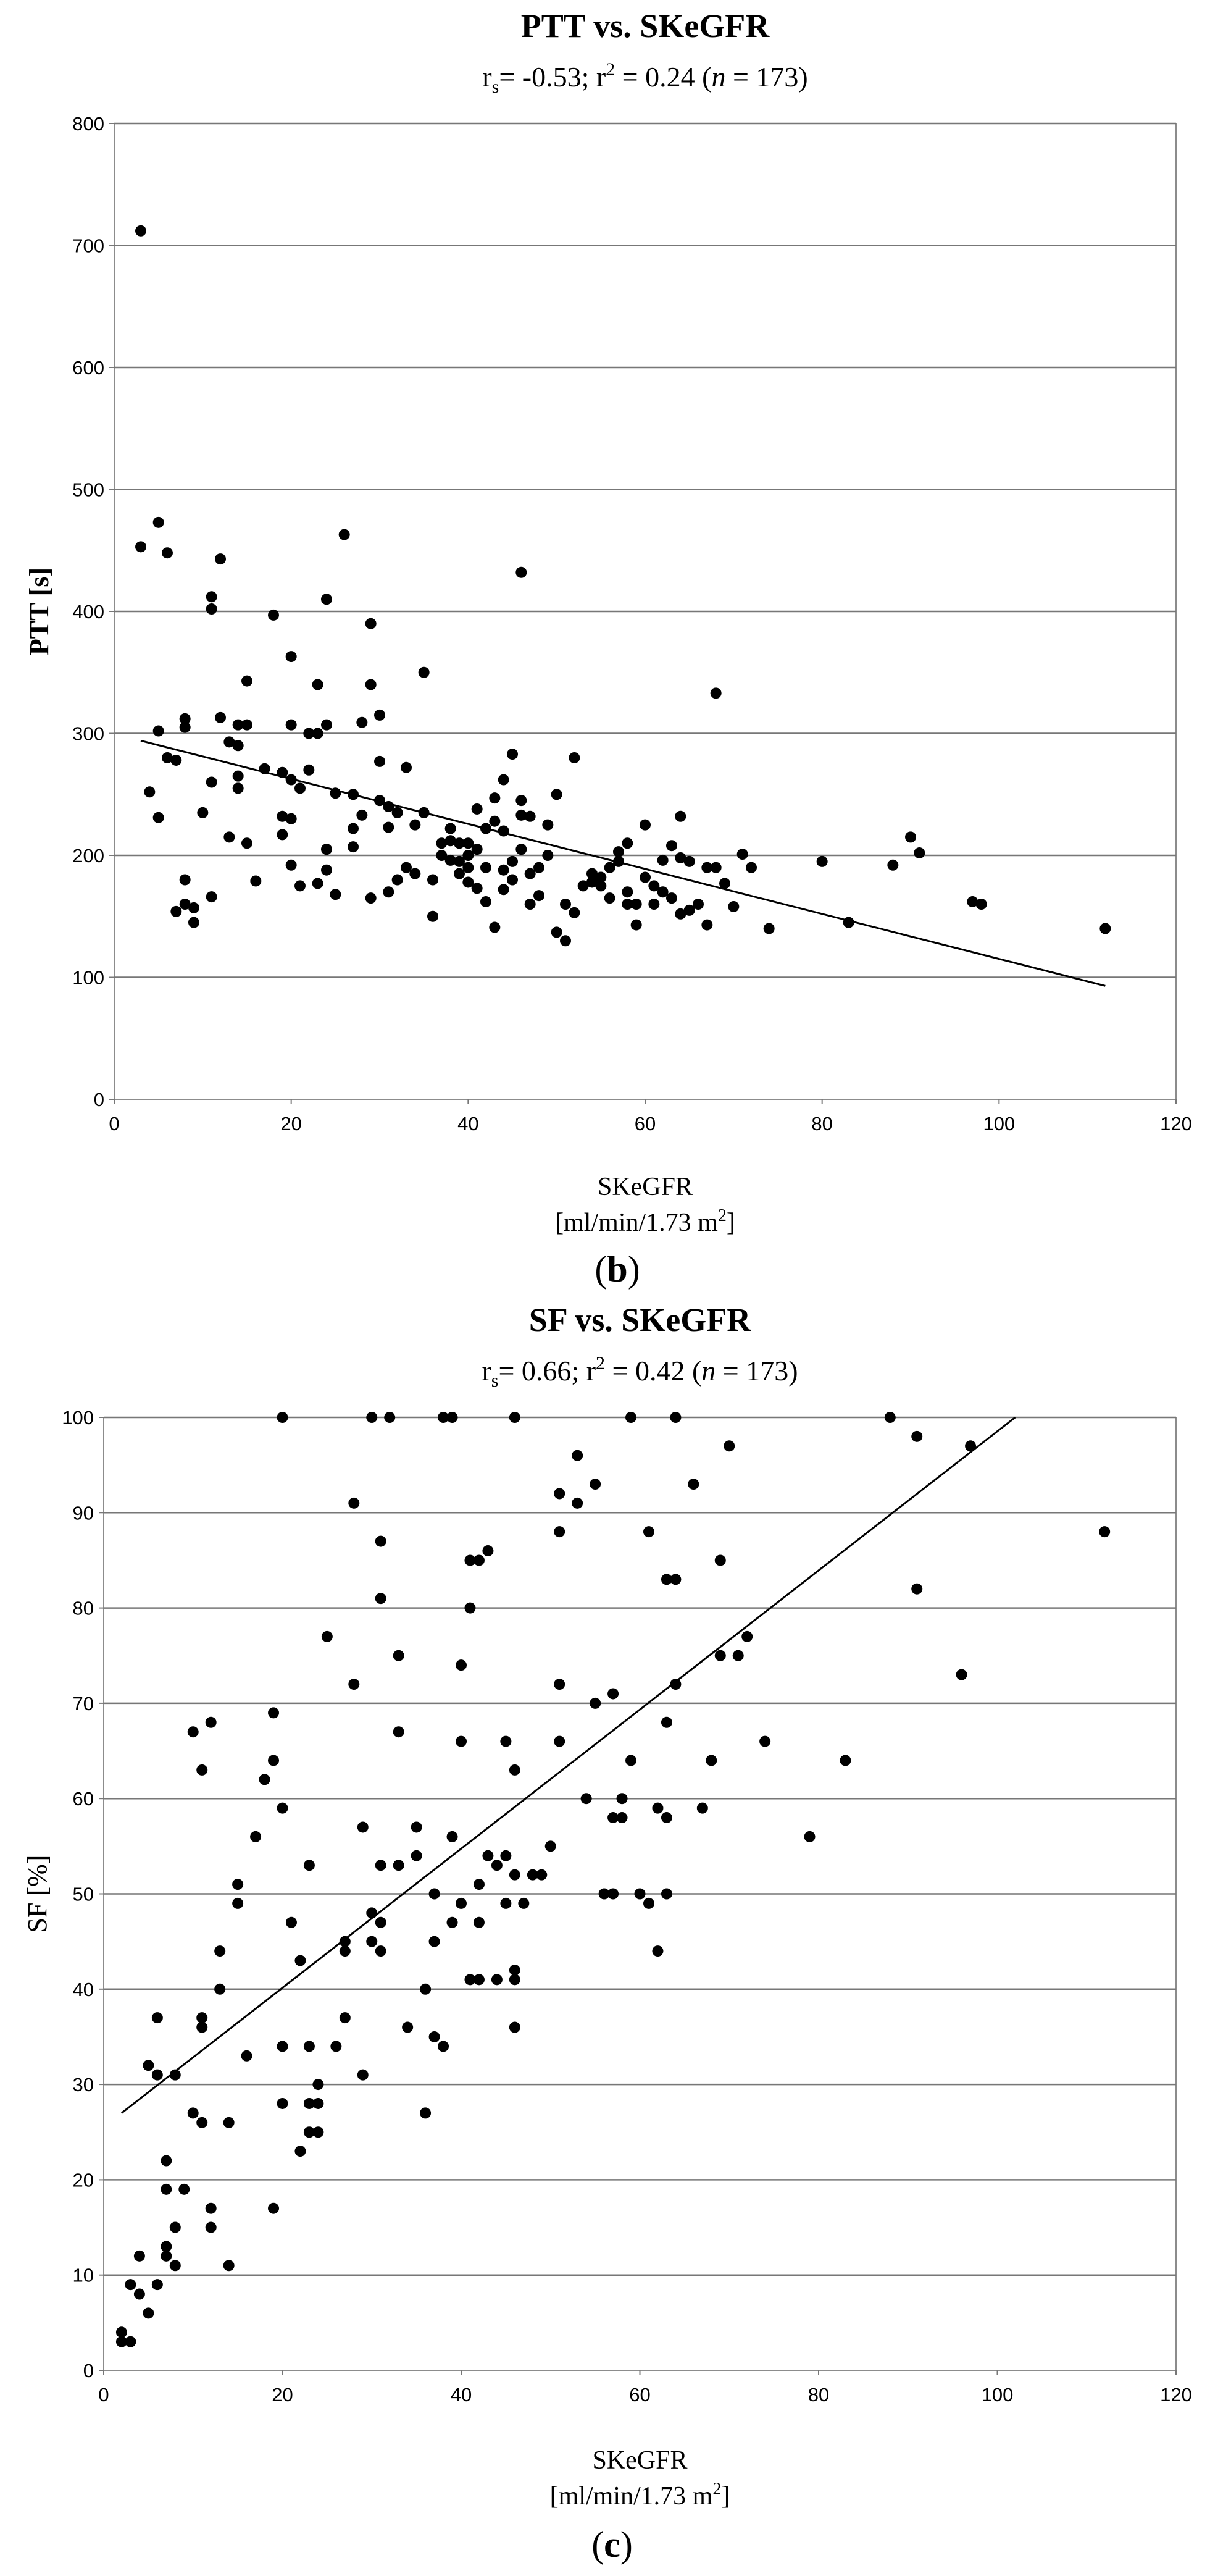 The height and width of the screenshot is (2576, 1210). I want to click on stats-n: n, so click(708, 1371).